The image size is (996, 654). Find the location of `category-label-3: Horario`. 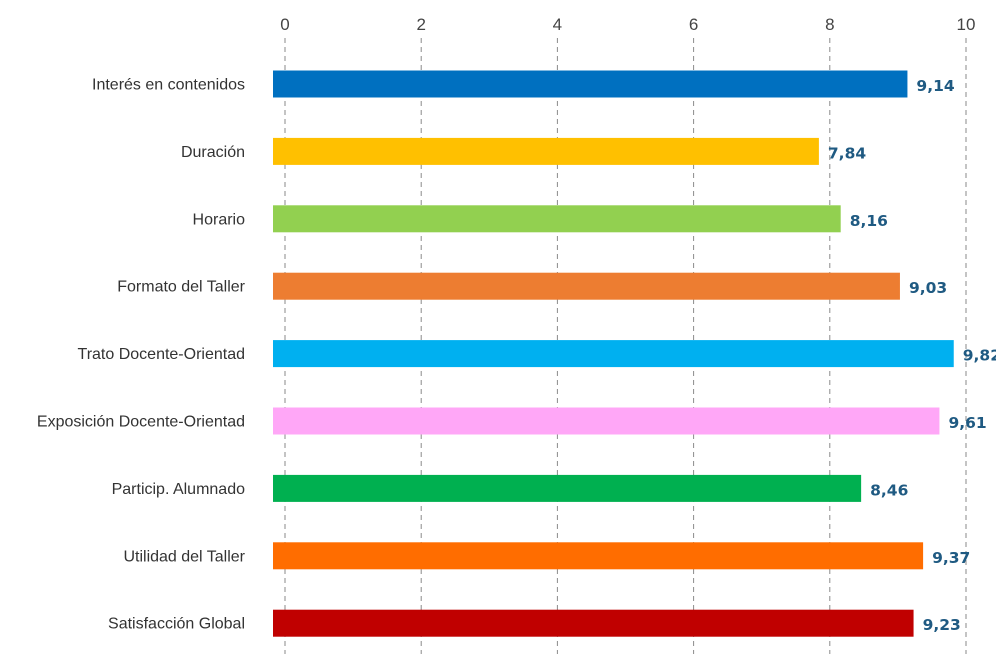

category-label-3: Horario is located at coordinates (219, 219).